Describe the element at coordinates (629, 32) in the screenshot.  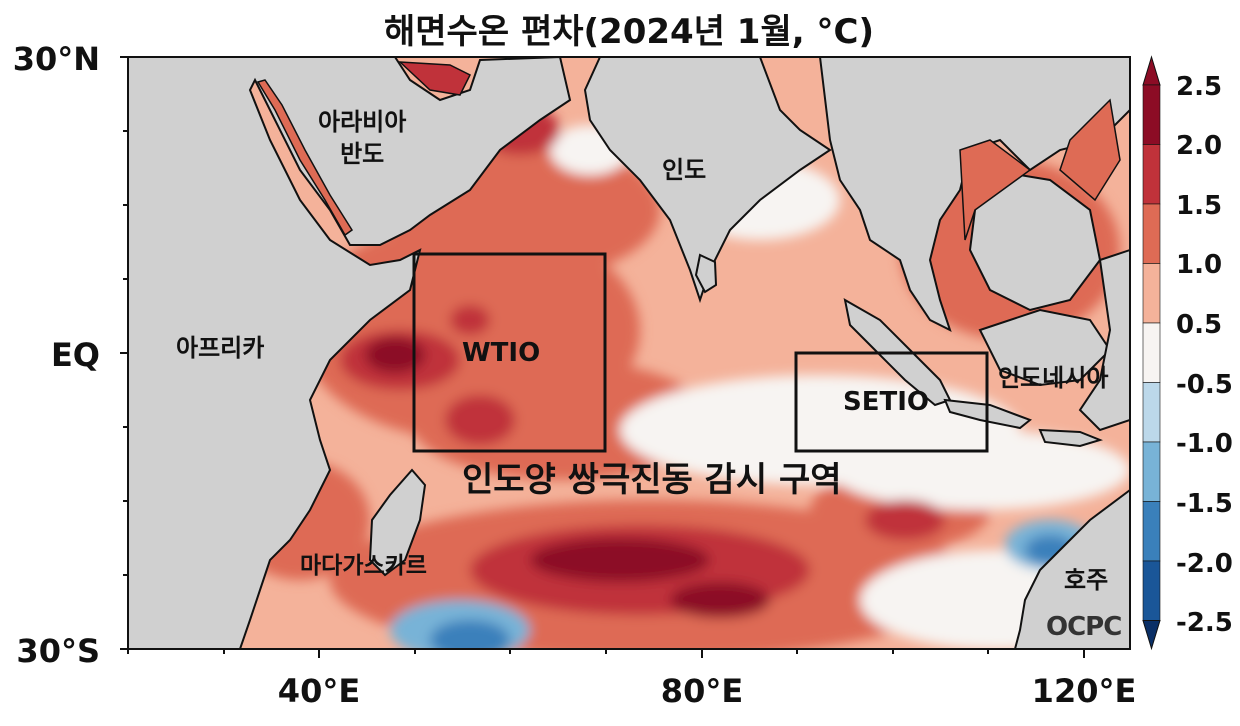
I see `page-title: 해면수온 편차(2024년 1월, °C)` at that location.